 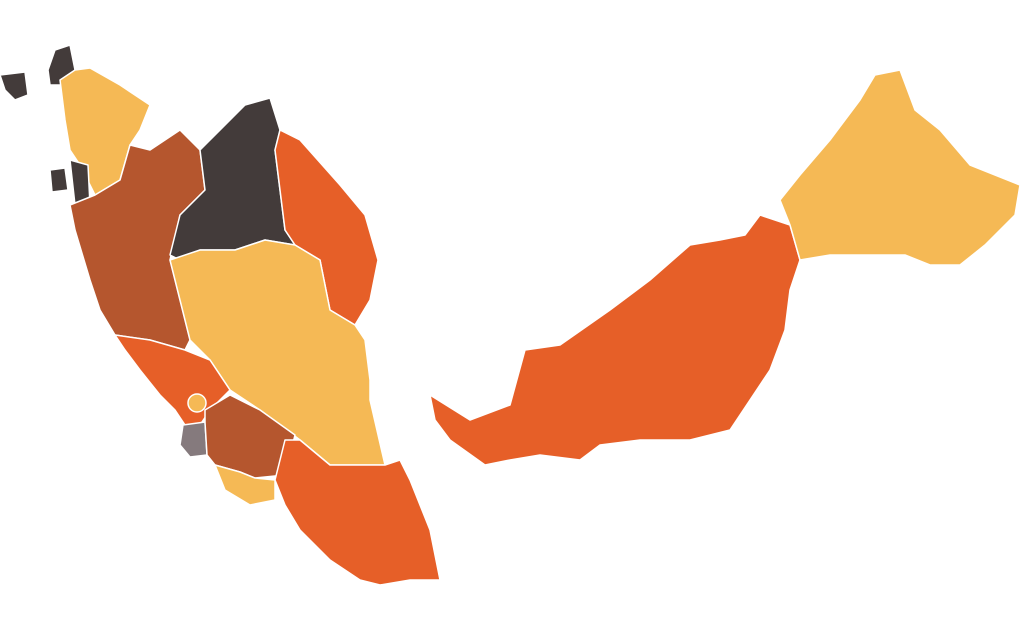 I want to click on region-langkawi, so click(x=14, y=86).